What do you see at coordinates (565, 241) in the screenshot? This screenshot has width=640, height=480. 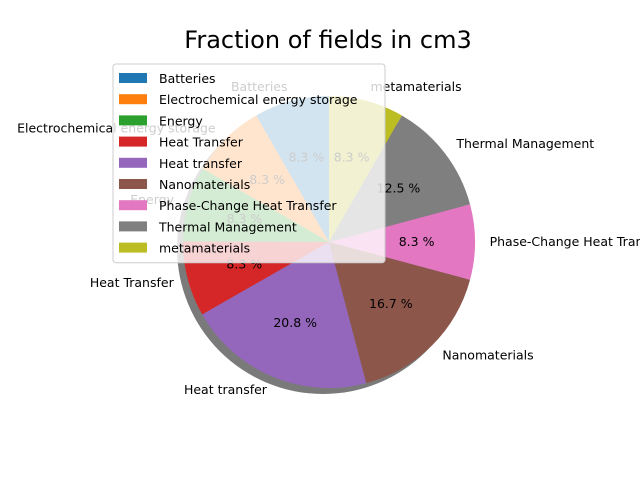 I see `category-label: Phase-Change Heat Transfer` at bounding box center [565, 241].